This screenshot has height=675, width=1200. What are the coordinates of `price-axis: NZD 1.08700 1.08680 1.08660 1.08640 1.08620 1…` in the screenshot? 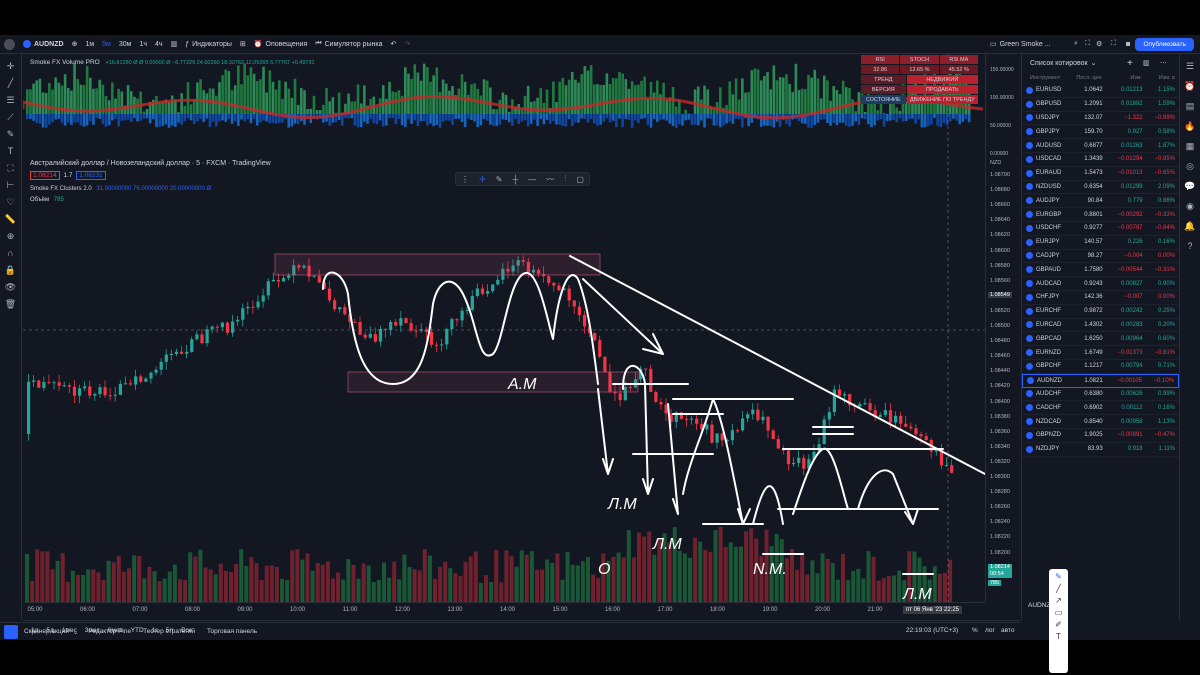 It's located at (1002, 328).